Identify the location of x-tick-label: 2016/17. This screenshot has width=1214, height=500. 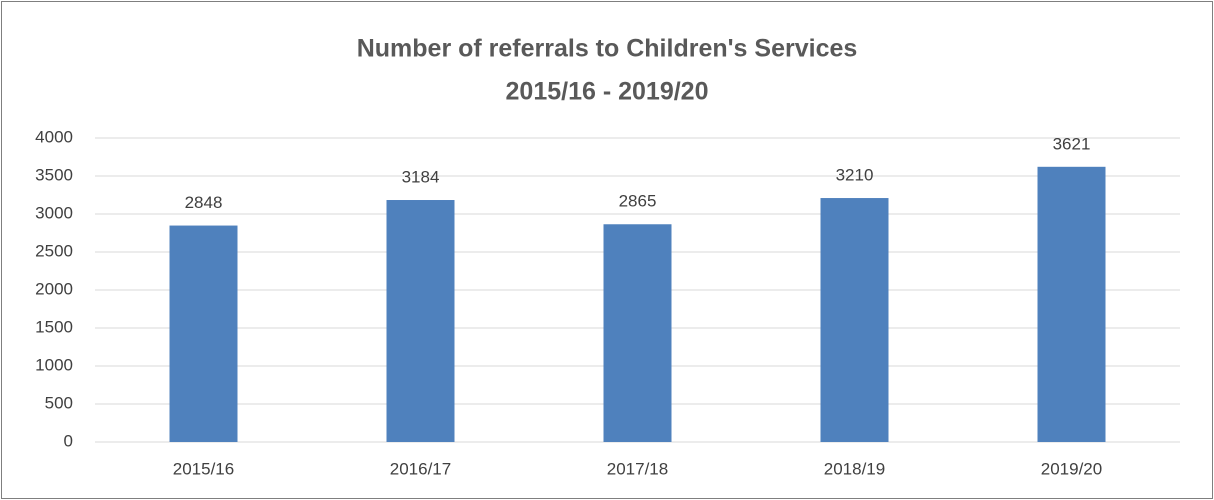
(420, 468).